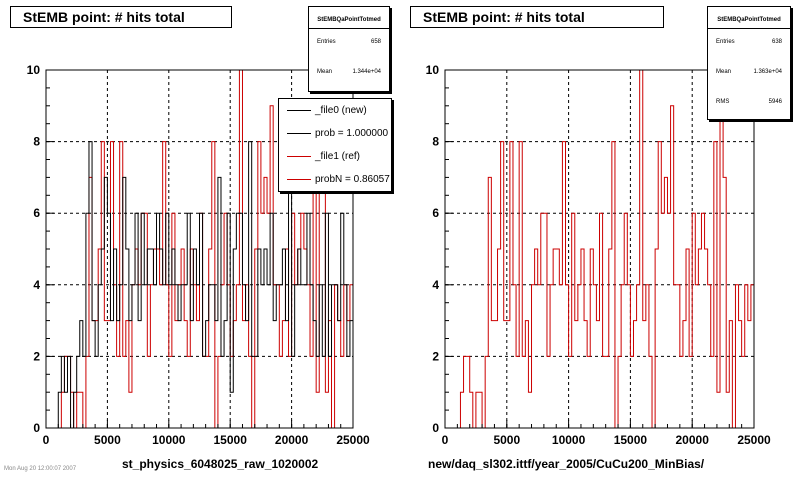 The height and width of the screenshot is (485, 800). I want to click on stats-entries-value: 658, so click(375, 42).